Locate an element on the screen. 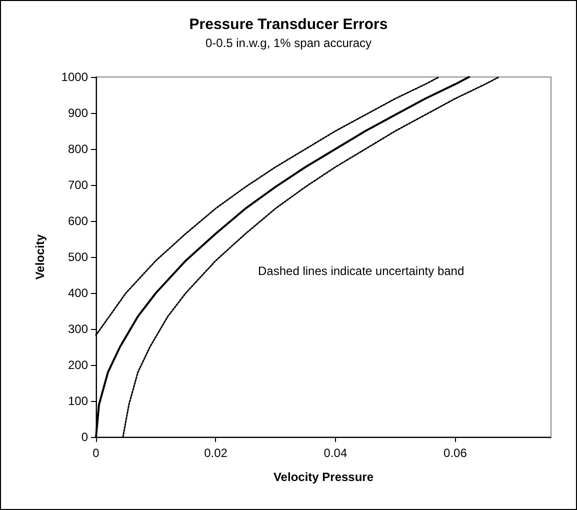 Image resolution: width=577 pixels, height=510 pixels. y-tick-label: 0 is located at coordinates (84, 437).